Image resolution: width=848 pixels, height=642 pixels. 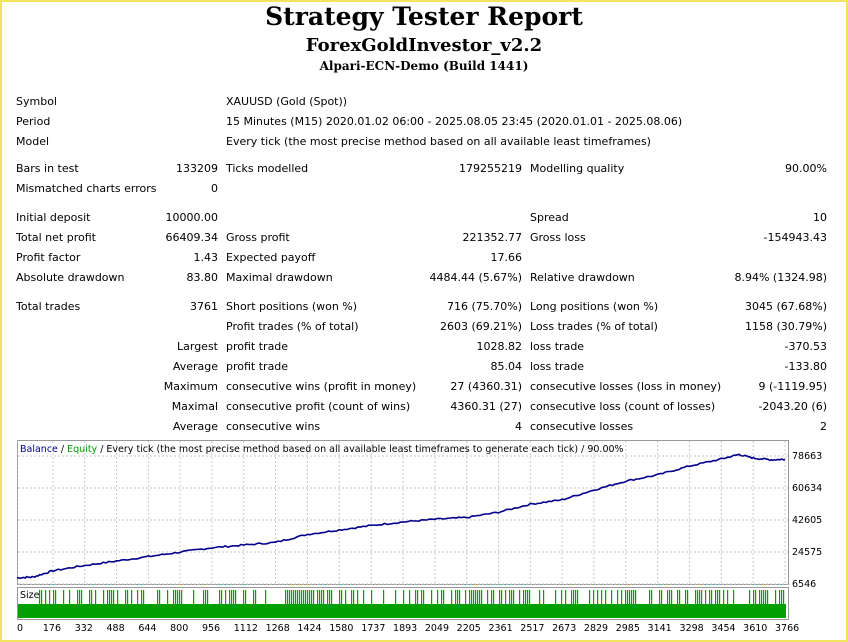 What do you see at coordinates (506, 257) in the screenshot?
I see `payoff-value: 17.66` at bounding box center [506, 257].